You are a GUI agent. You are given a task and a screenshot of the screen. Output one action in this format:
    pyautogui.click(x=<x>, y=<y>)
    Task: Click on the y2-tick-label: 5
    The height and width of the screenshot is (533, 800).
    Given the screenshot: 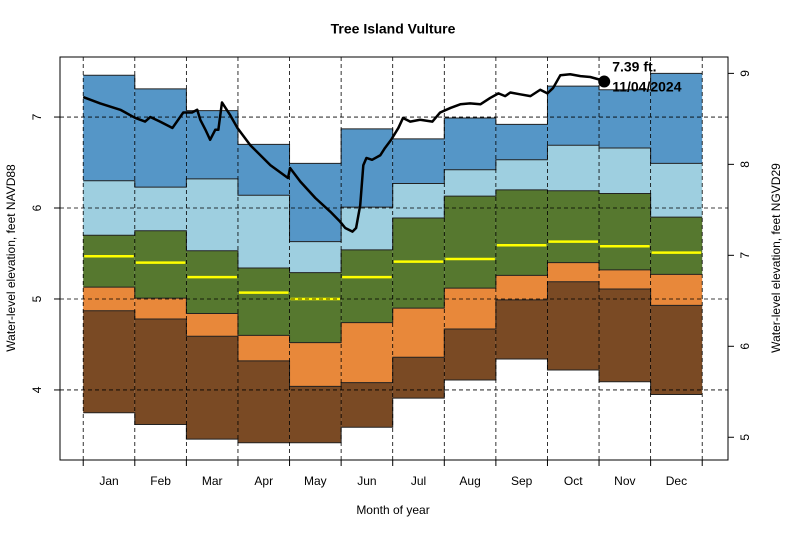 What is the action you would take?
    pyautogui.click(x=745, y=437)
    